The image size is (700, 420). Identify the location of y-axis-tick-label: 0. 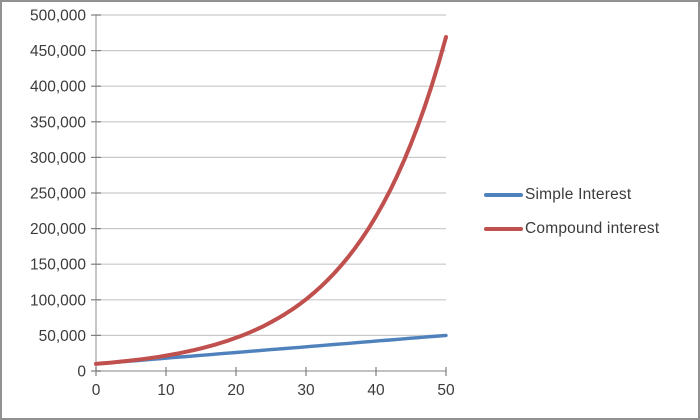
(81, 372).